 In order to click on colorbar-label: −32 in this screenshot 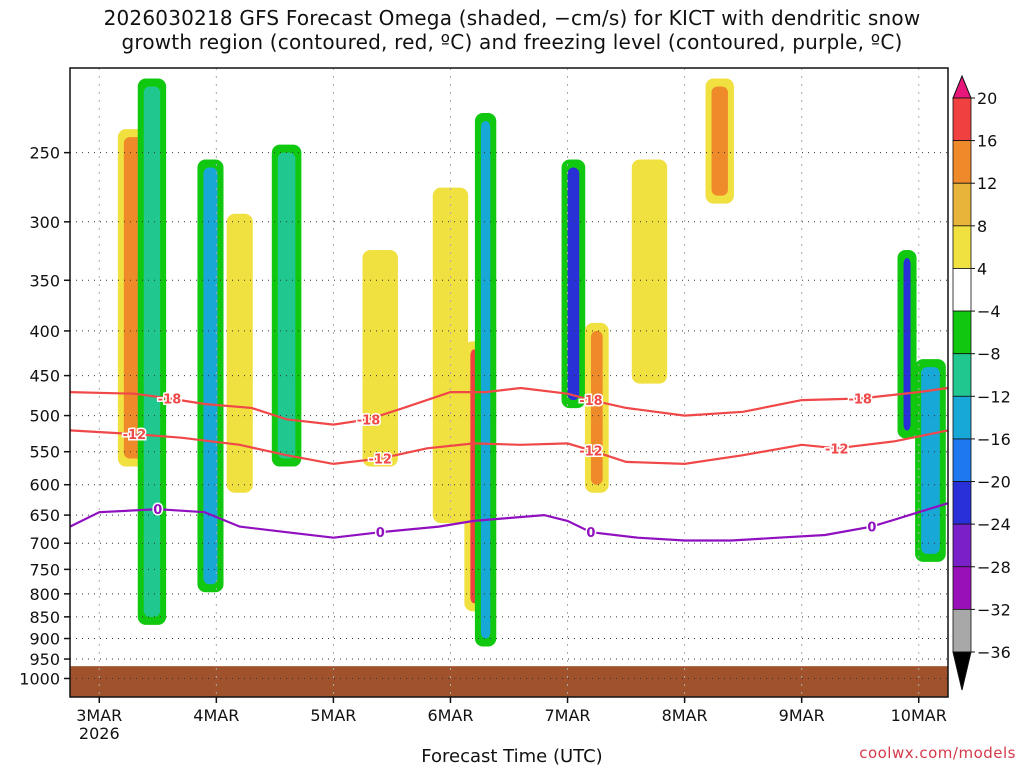, I will do `click(994, 609)`.